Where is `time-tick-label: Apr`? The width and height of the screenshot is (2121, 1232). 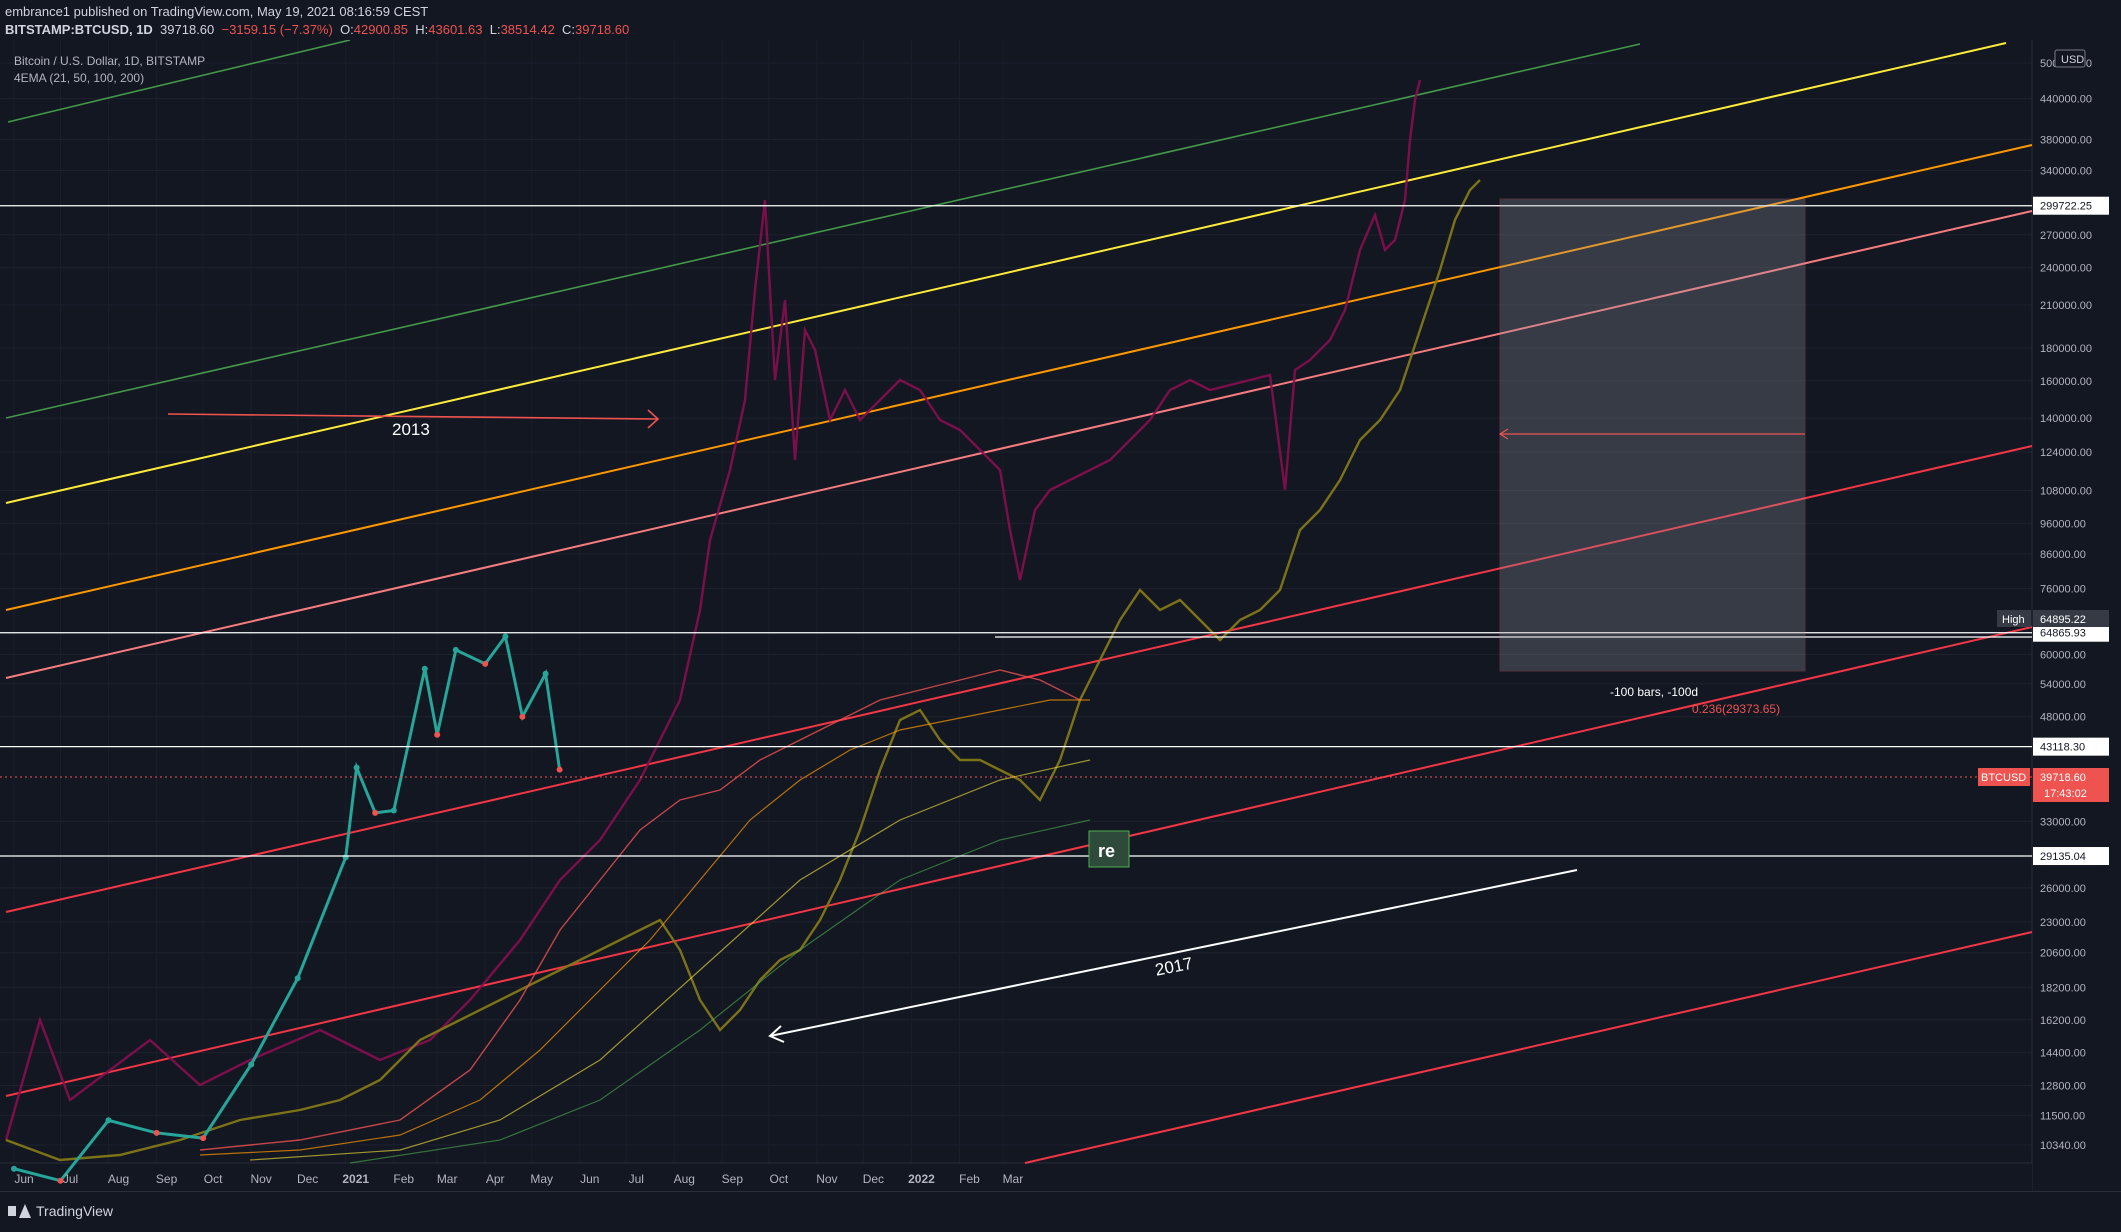 time-tick-label: Apr is located at coordinates (495, 1179).